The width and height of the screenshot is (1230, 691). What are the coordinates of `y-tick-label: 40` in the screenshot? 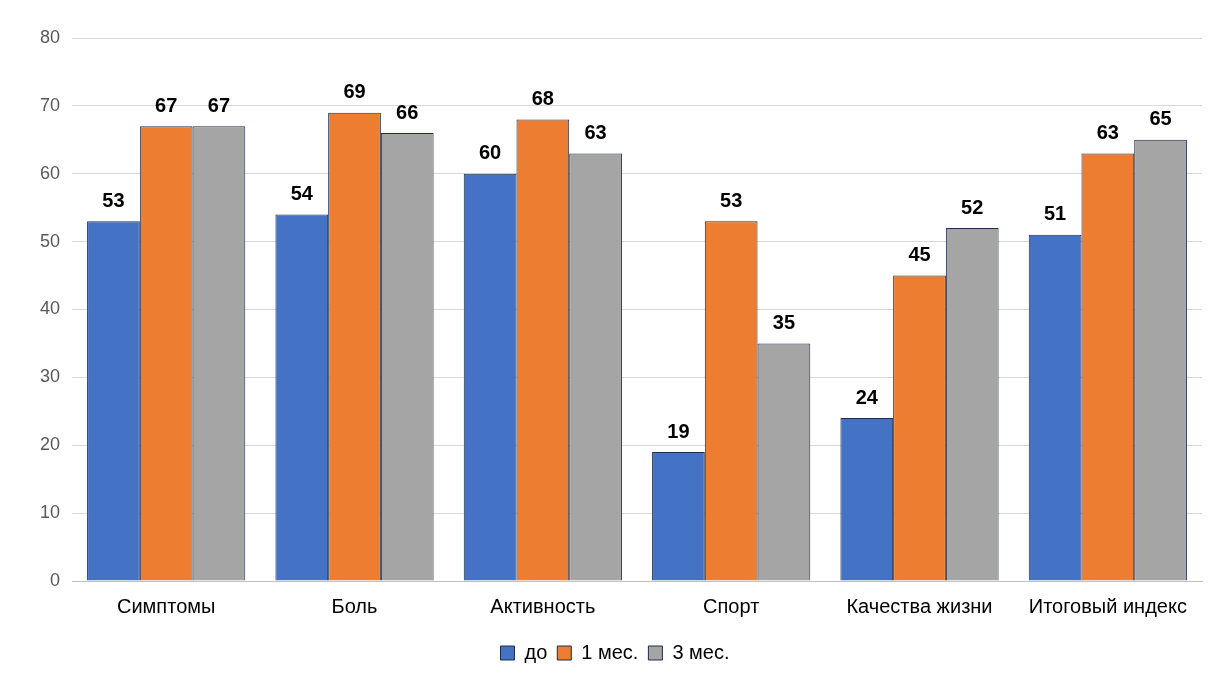 It's located at (50, 308).